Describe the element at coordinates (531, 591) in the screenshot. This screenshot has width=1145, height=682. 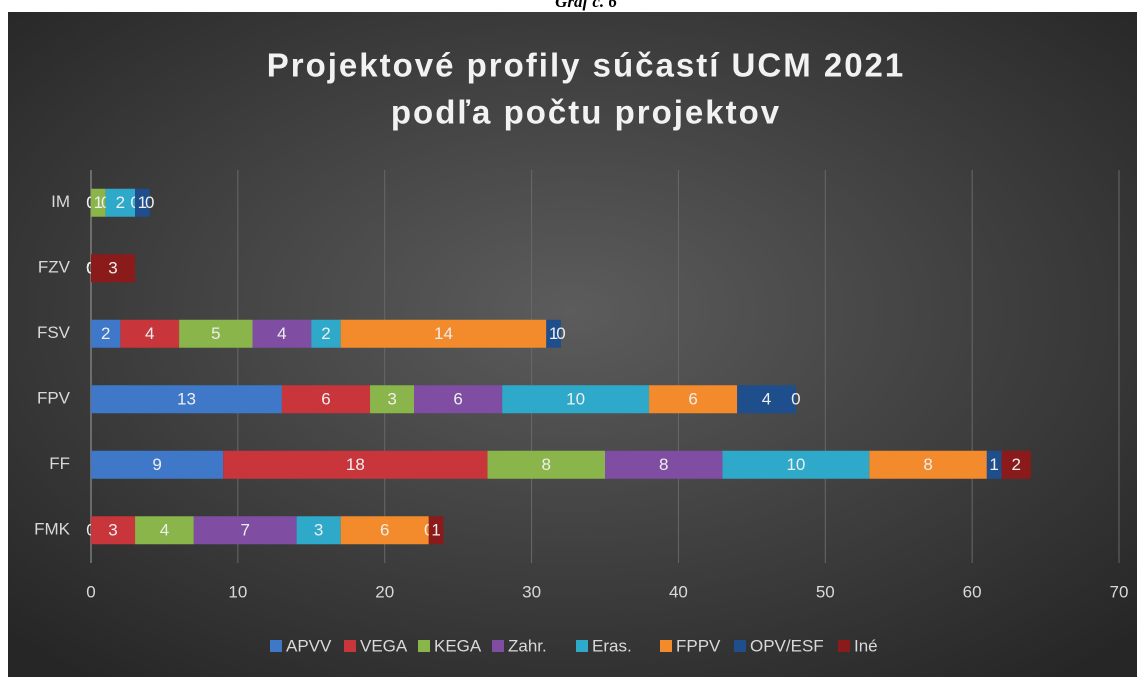
I see `x-tick-label: 30` at that location.